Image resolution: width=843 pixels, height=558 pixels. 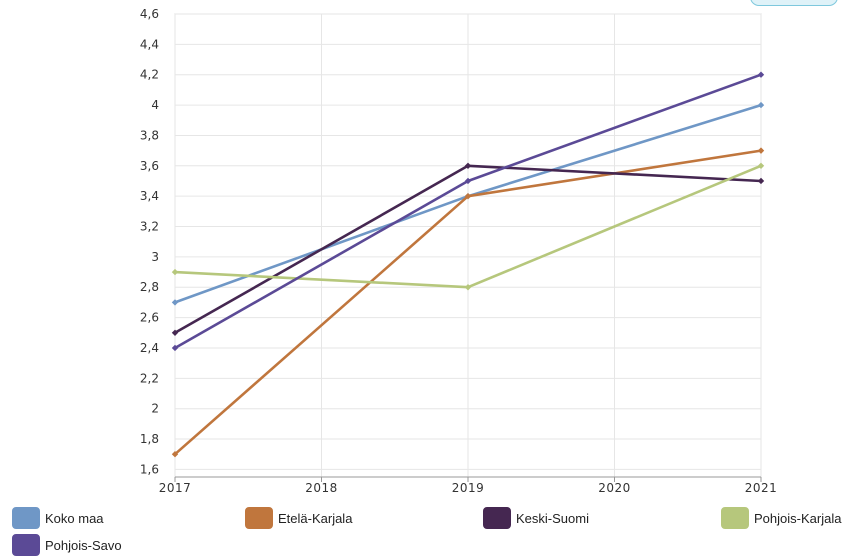 What do you see at coordinates (149, 348) in the screenshot?
I see `y-tick-label: 2,4` at bounding box center [149, 348].